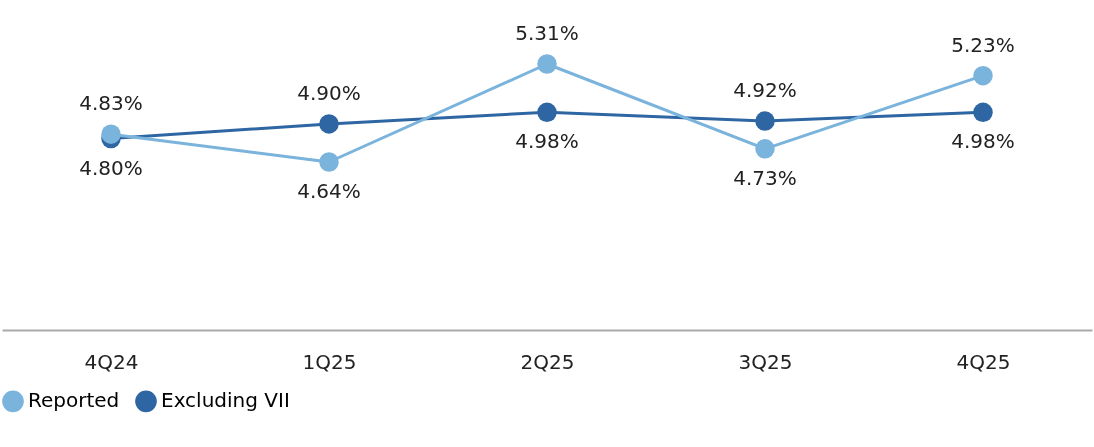 The height and width of the screenshot is (447, 1094). Describe the element at coordinates (983, 361) in the screenshot. I see `x-tick-label: 4Q25` at that location.